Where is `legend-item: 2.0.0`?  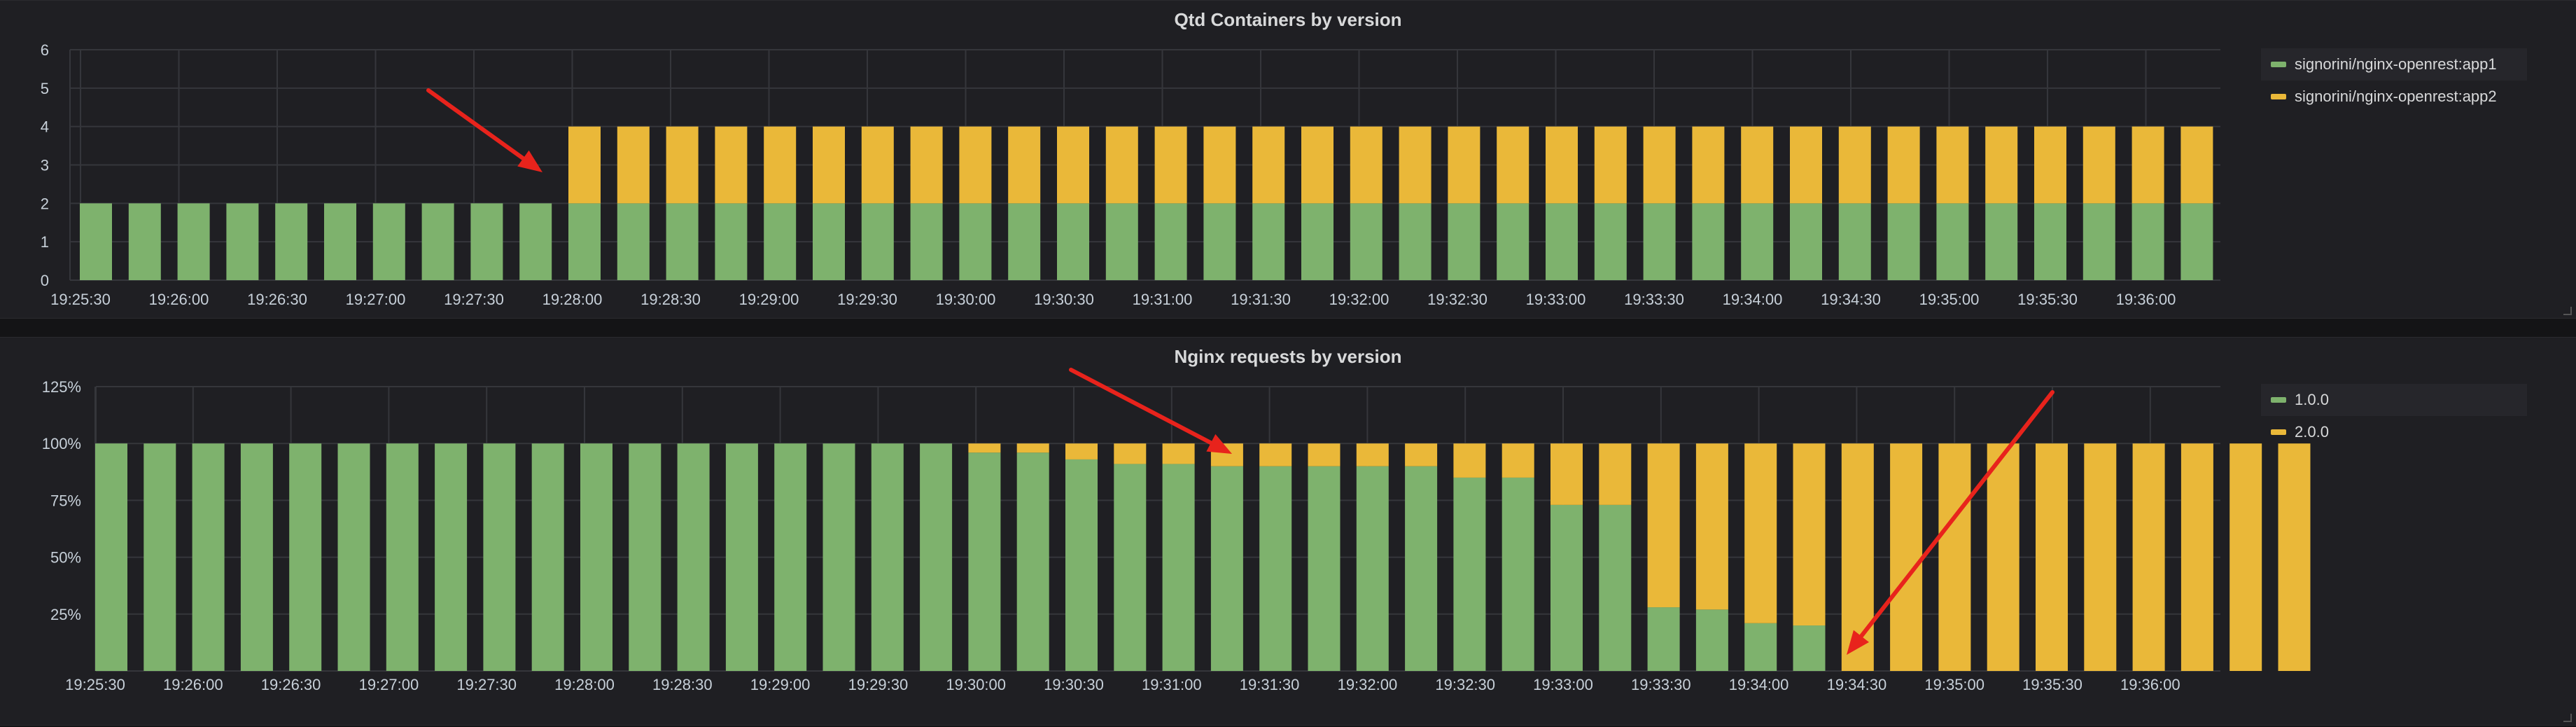
legend-item: 2.0.0 is located at coordinates (2394, 432).